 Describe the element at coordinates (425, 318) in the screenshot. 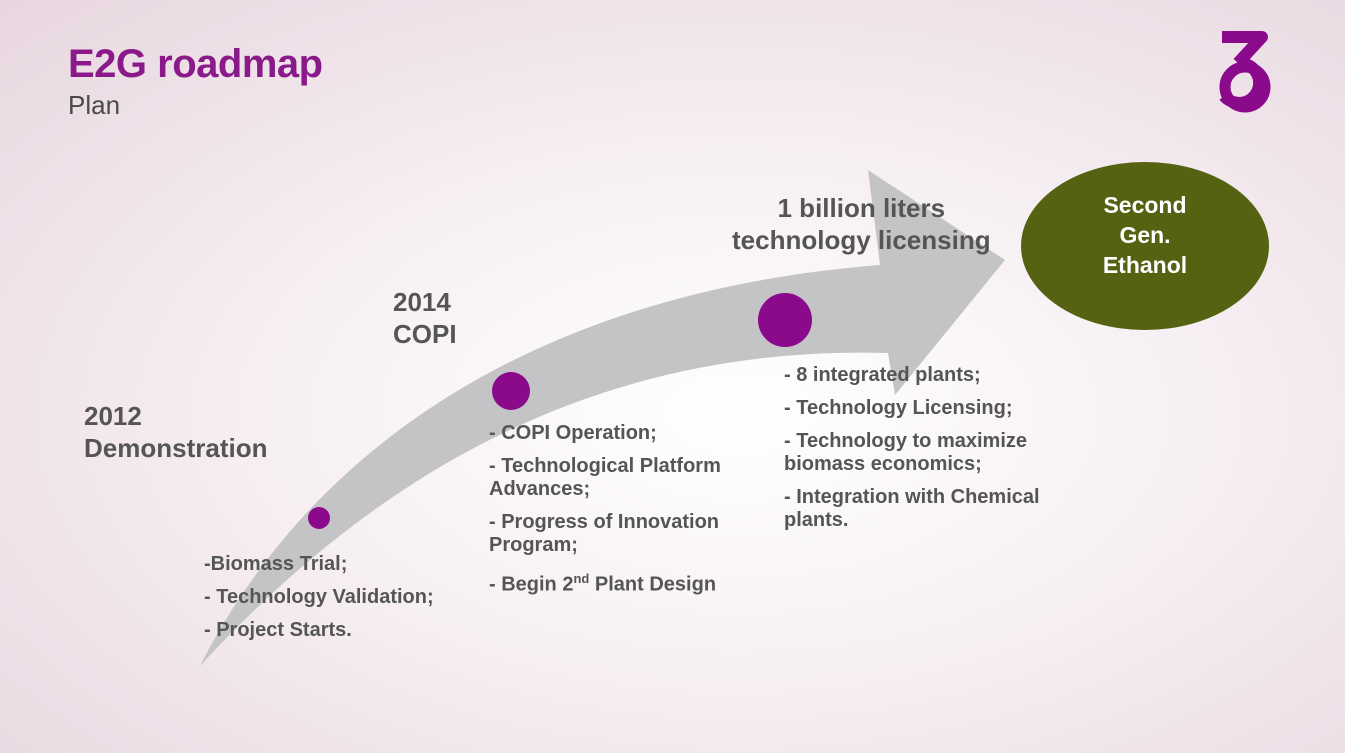

I see `milestone-2014-heading: 2014 COPI` at that location.